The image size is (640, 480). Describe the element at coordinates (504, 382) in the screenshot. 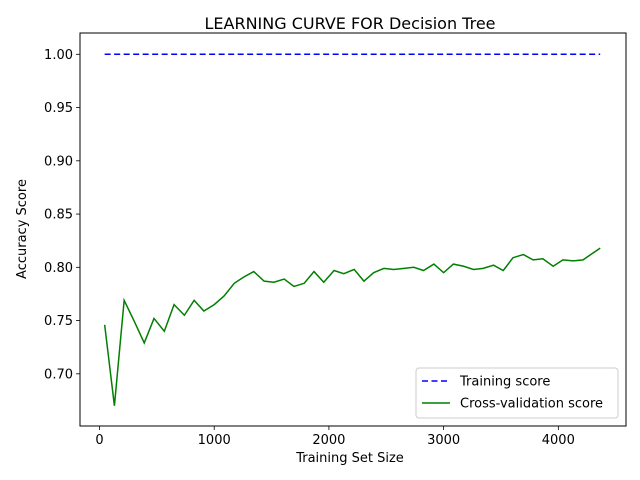

I see `legend-entry-0: Training score` at that location.